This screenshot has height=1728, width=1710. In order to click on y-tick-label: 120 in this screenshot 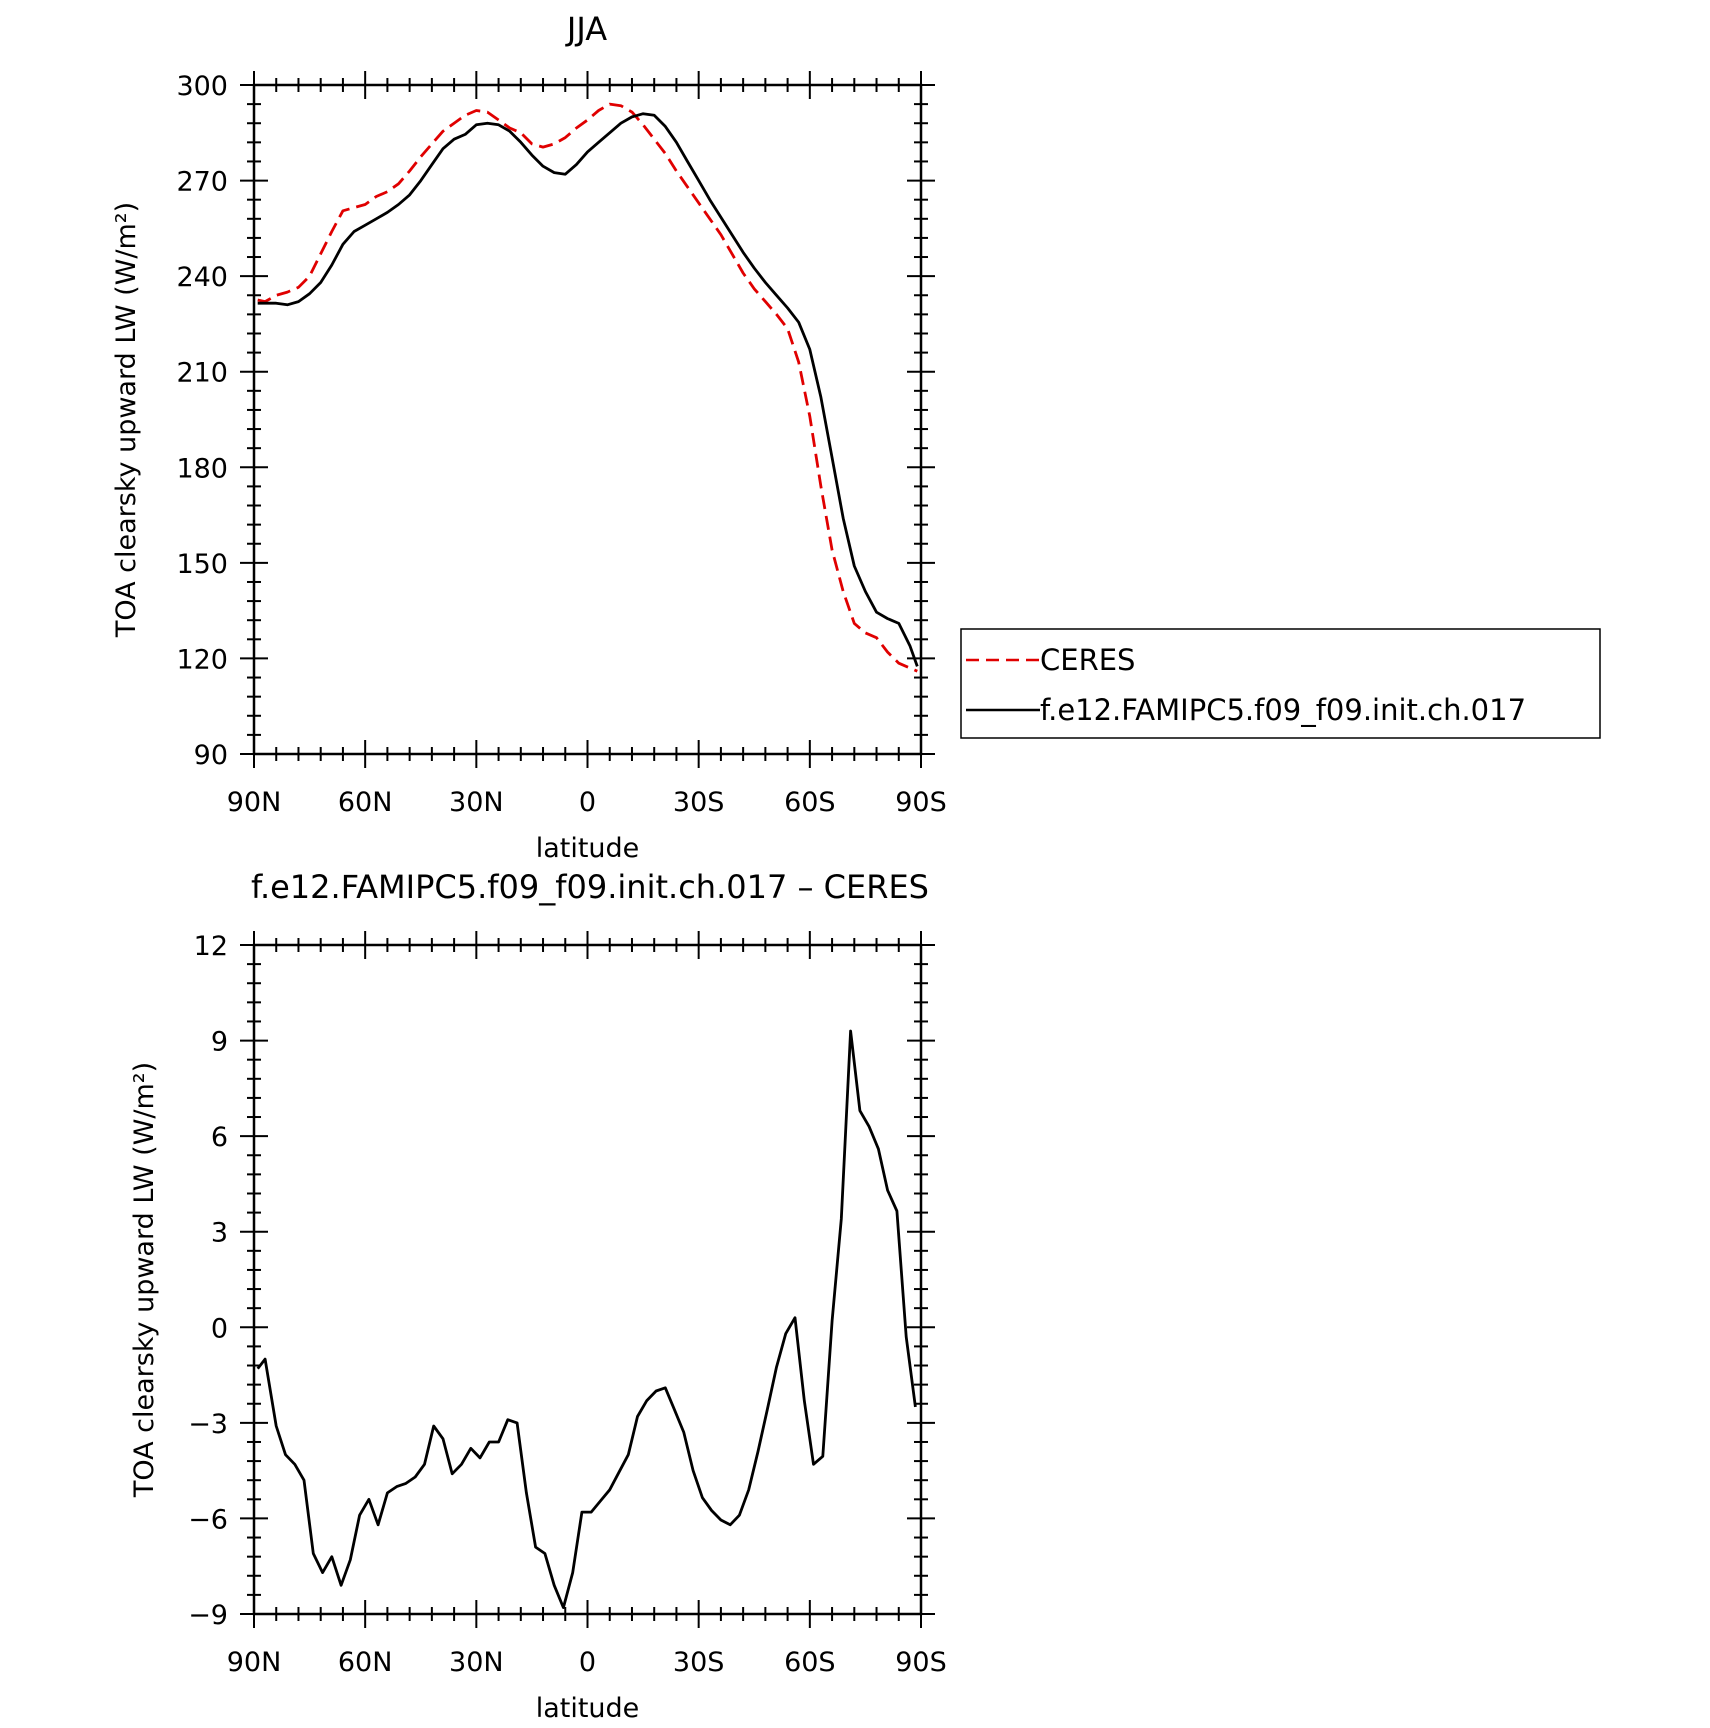, I will do `click(202, 659)`.